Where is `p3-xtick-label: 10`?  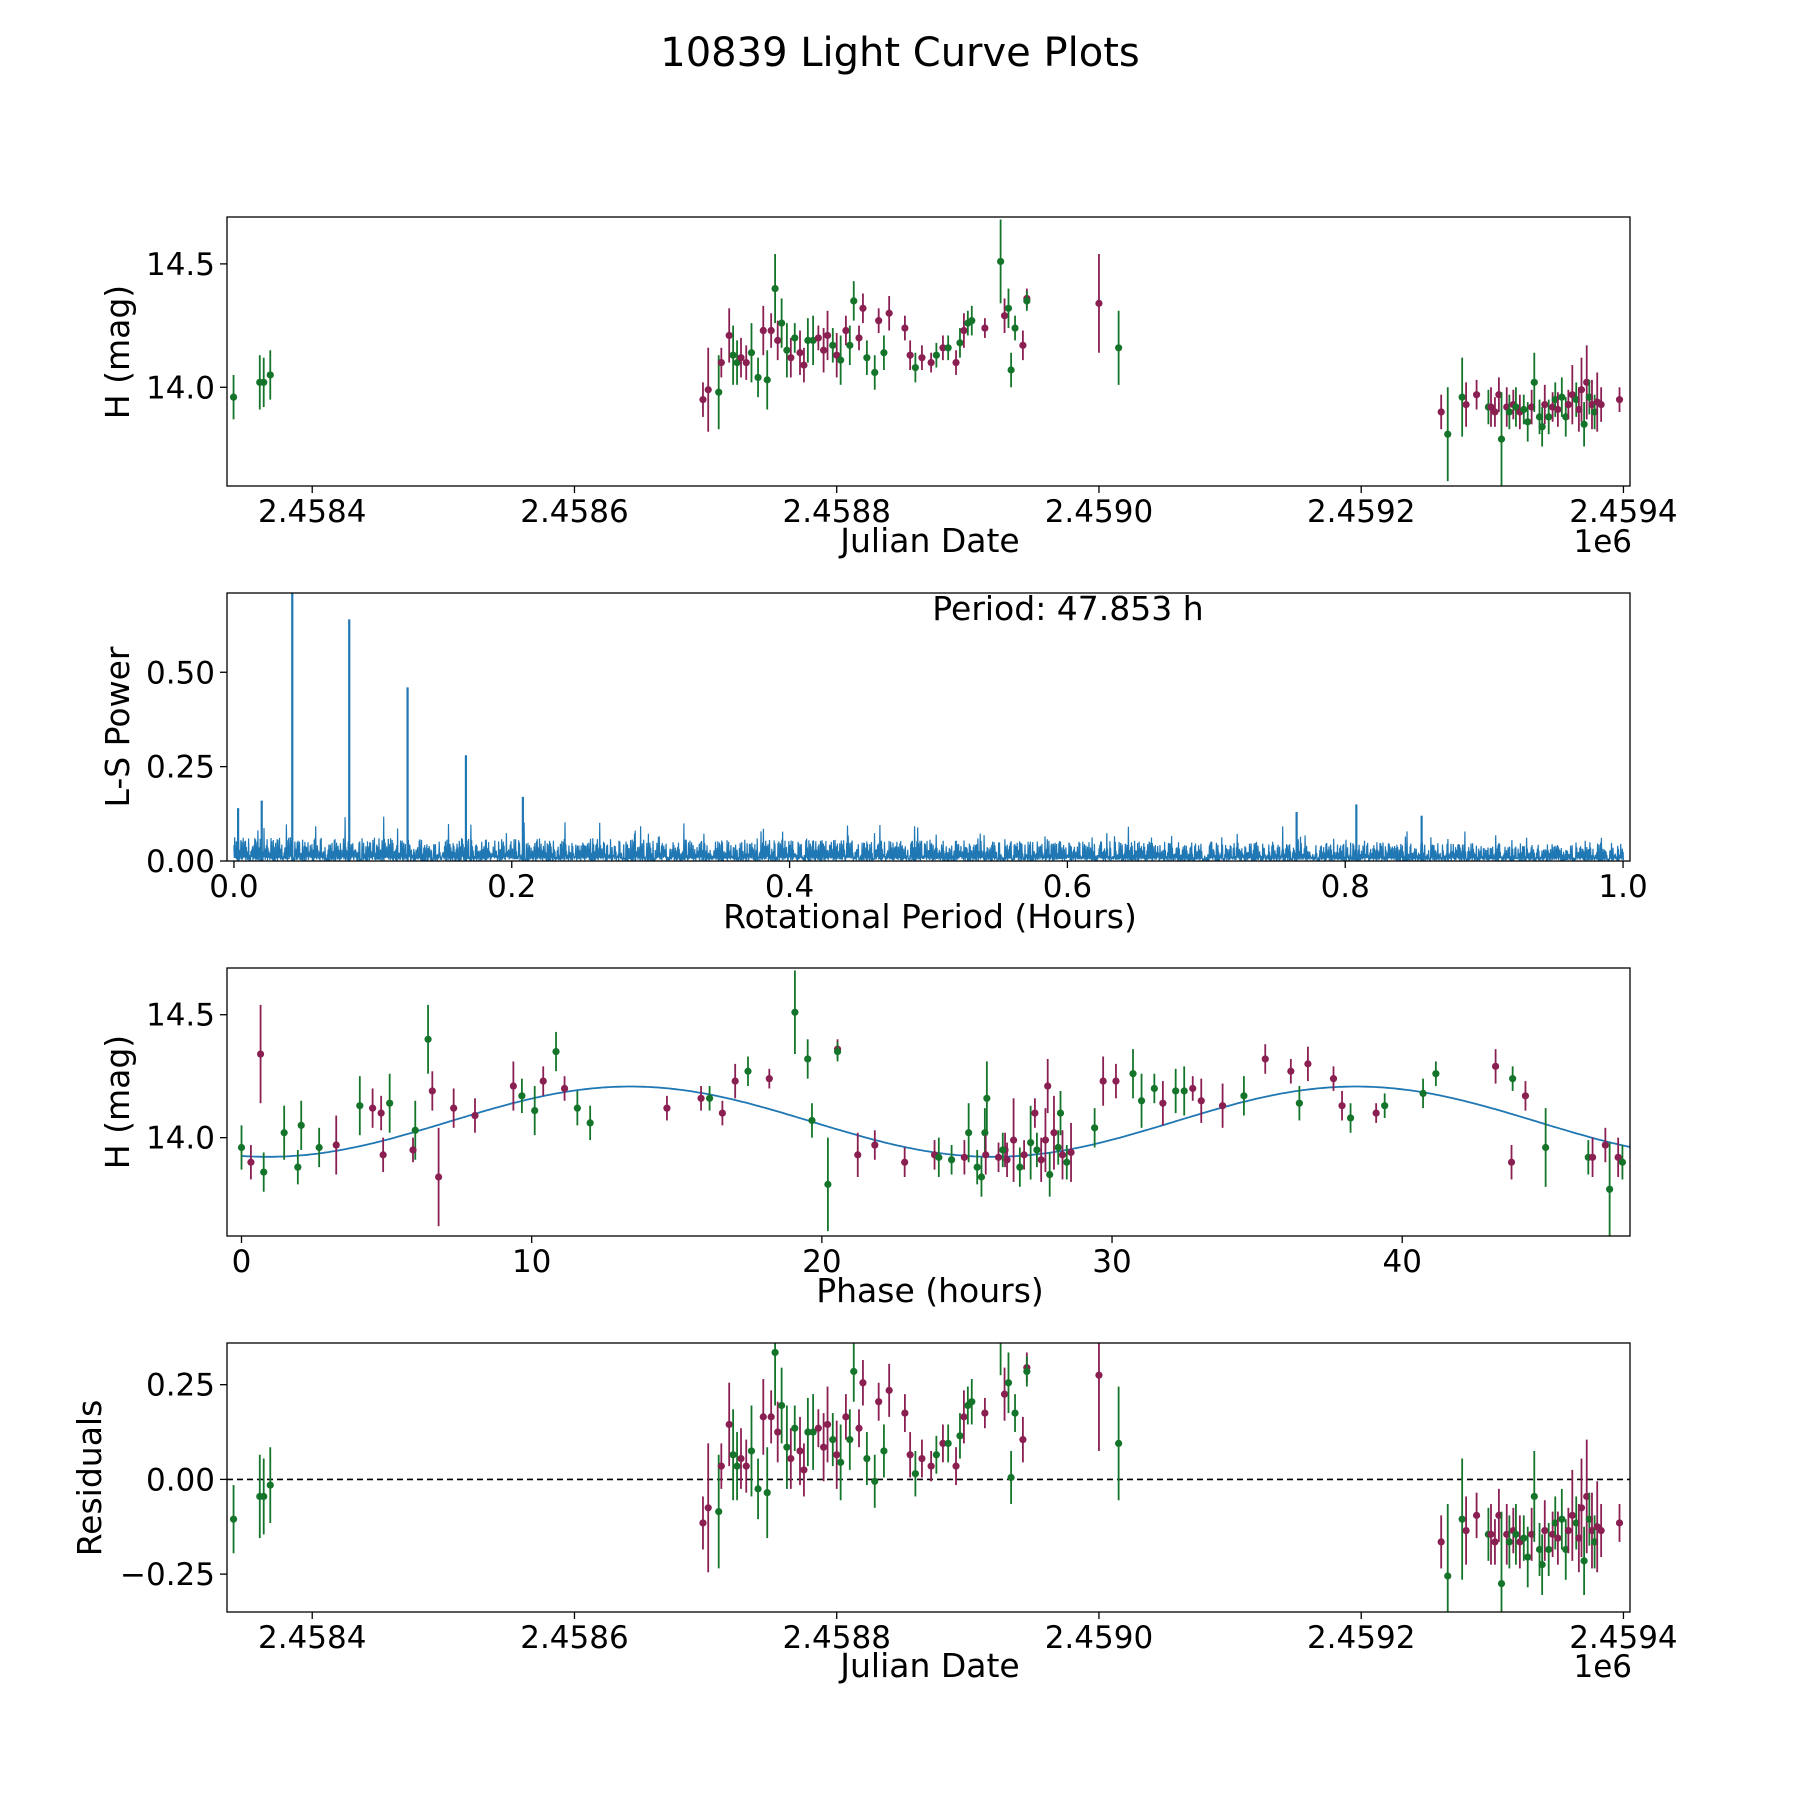
p3-xtick-label: 10 is located at coordinates (531, 1262).